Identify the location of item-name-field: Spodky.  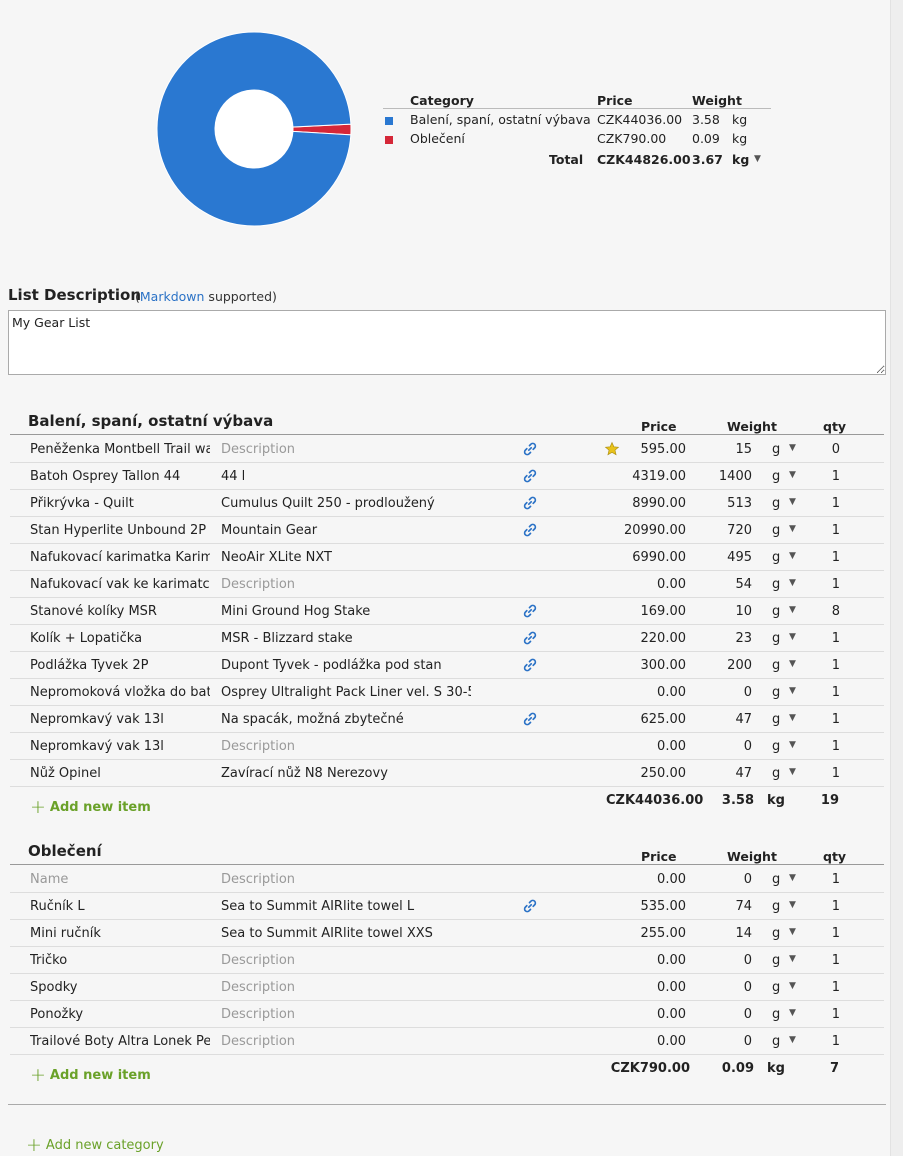
(54, 987).